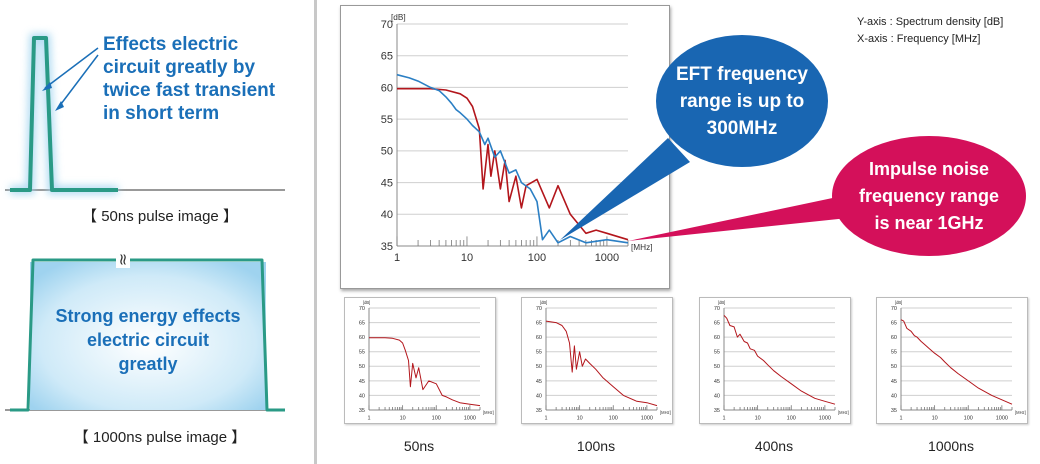 The width and height of the screenshot is (1040, 464). What do you see at coordinates (64, 114) in the screenshot?
I see `pulse-50ns-waveform` at bounding box center [64, 114].